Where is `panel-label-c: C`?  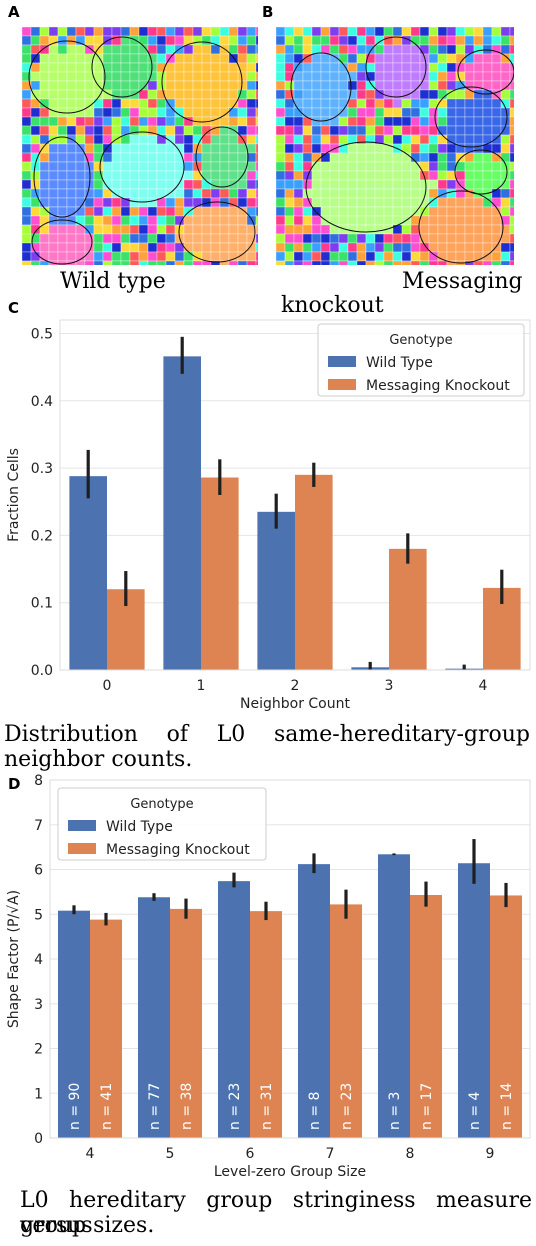
panel-label-c: C is located at coordinates (14, 308).